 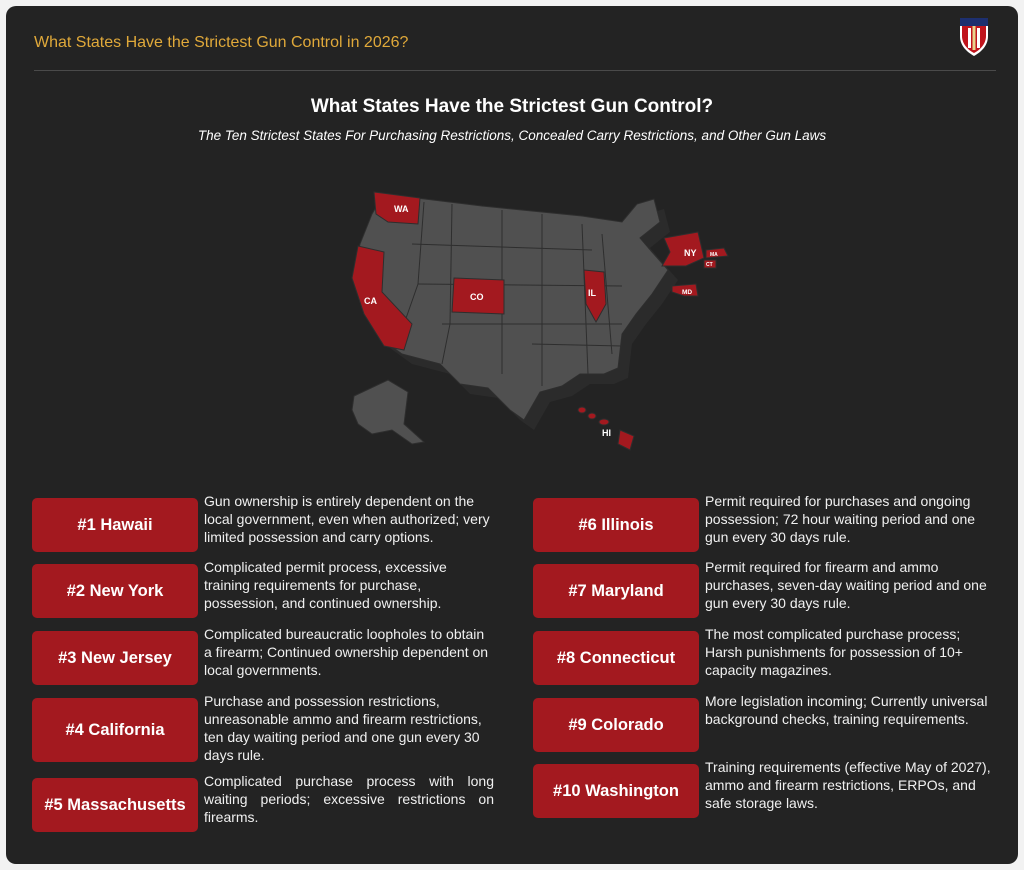 I want to click on label-il: IL, so click(x=592, y=293).